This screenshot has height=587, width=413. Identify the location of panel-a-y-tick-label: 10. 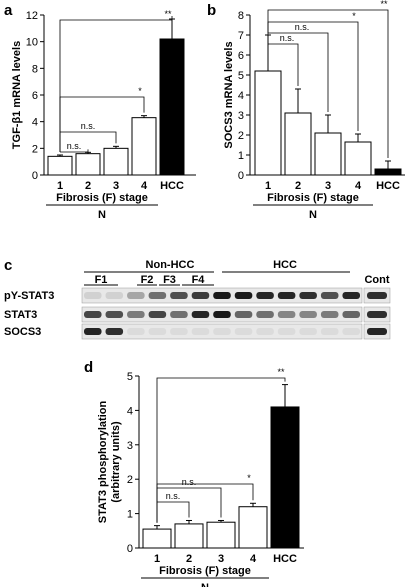
(32, 43).